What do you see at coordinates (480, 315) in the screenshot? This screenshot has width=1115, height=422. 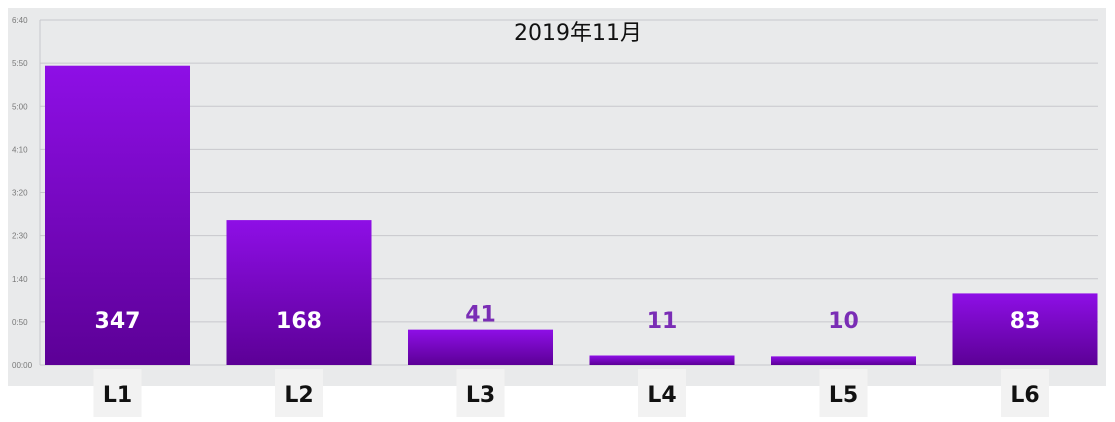 I see `data-label: 41` at bounding box center [480, 315].